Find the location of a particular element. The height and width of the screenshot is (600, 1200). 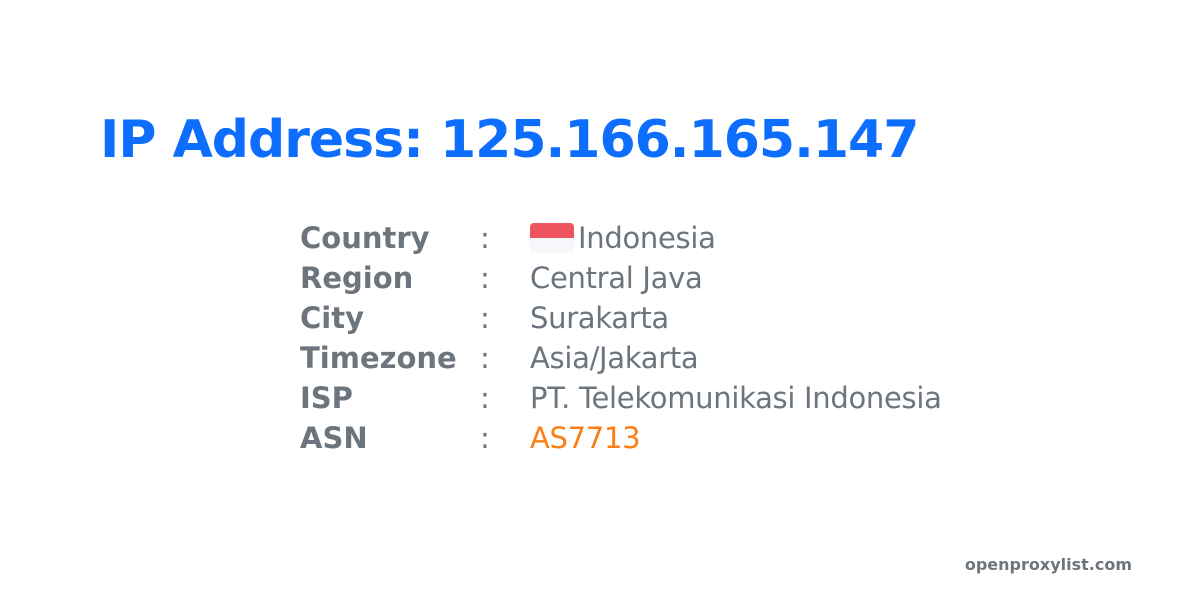

city-value: Surakarta is located at coordinates (599, 318).